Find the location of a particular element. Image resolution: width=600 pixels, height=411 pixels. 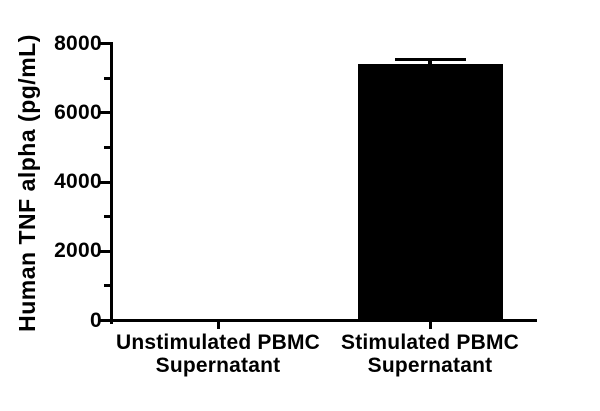

category-label: Stimulated PBMC Supernatant is located at coordinates (430, 354).